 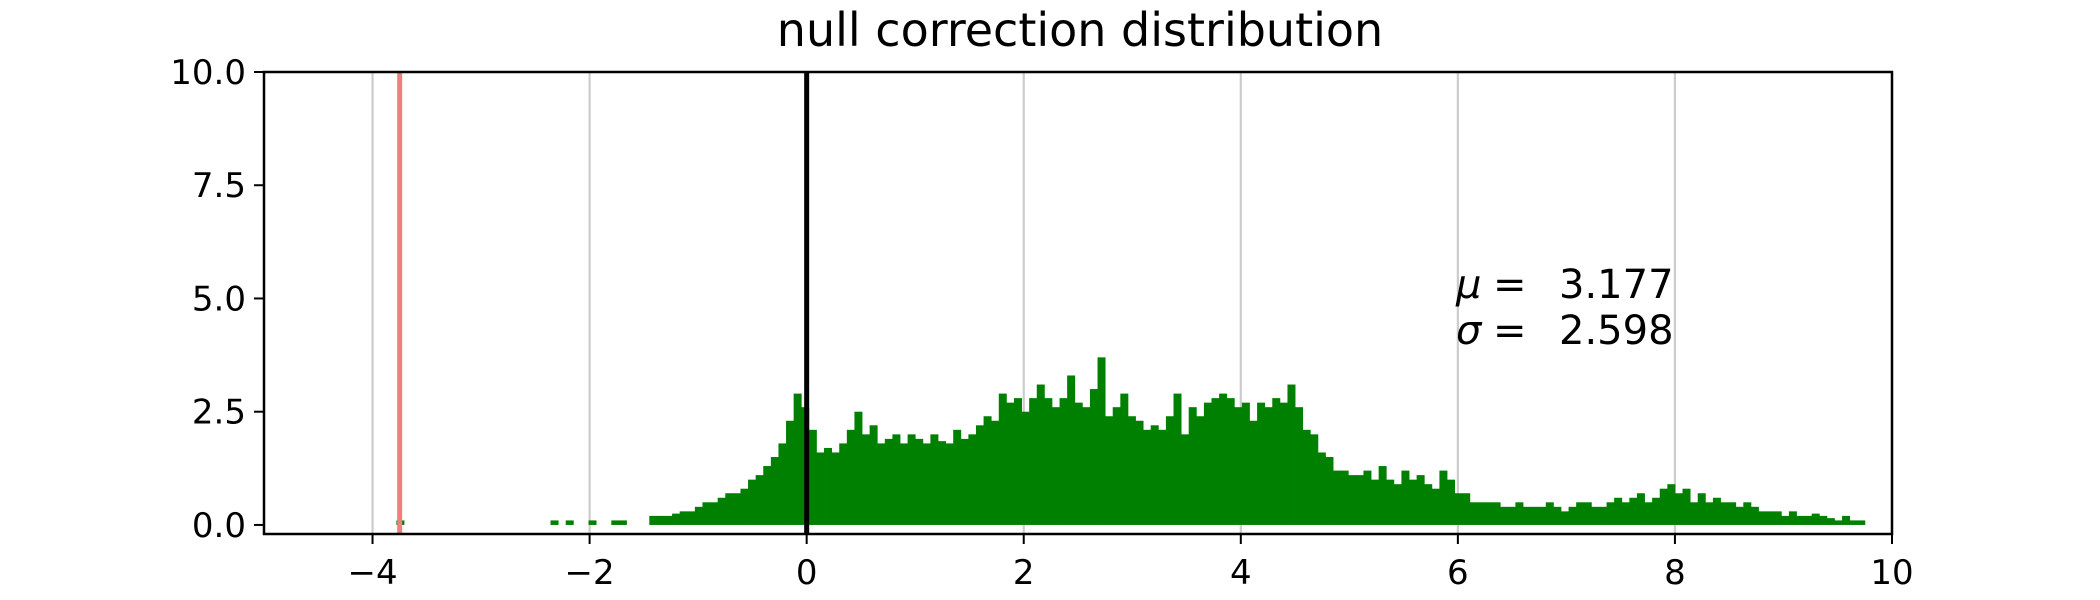 I want to click on x-axis-ticks: −4 −2 0 2 4 6 8 10, so click(x=1130, y=563).